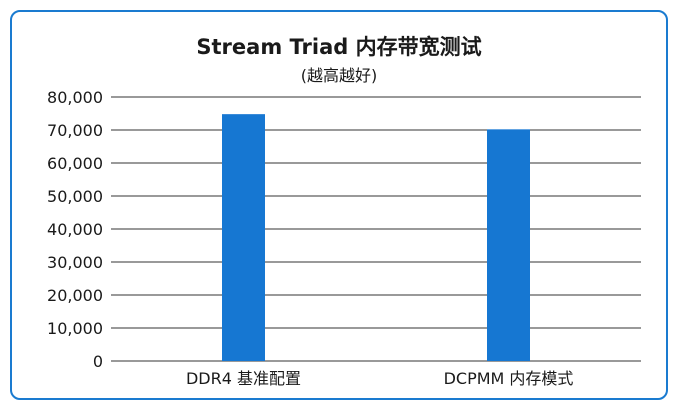 Image resolution: width=678 pixels, height=410 pixels. I want to click on chart-title: Stream Triad 内存带宽测试, so click(339, 47).